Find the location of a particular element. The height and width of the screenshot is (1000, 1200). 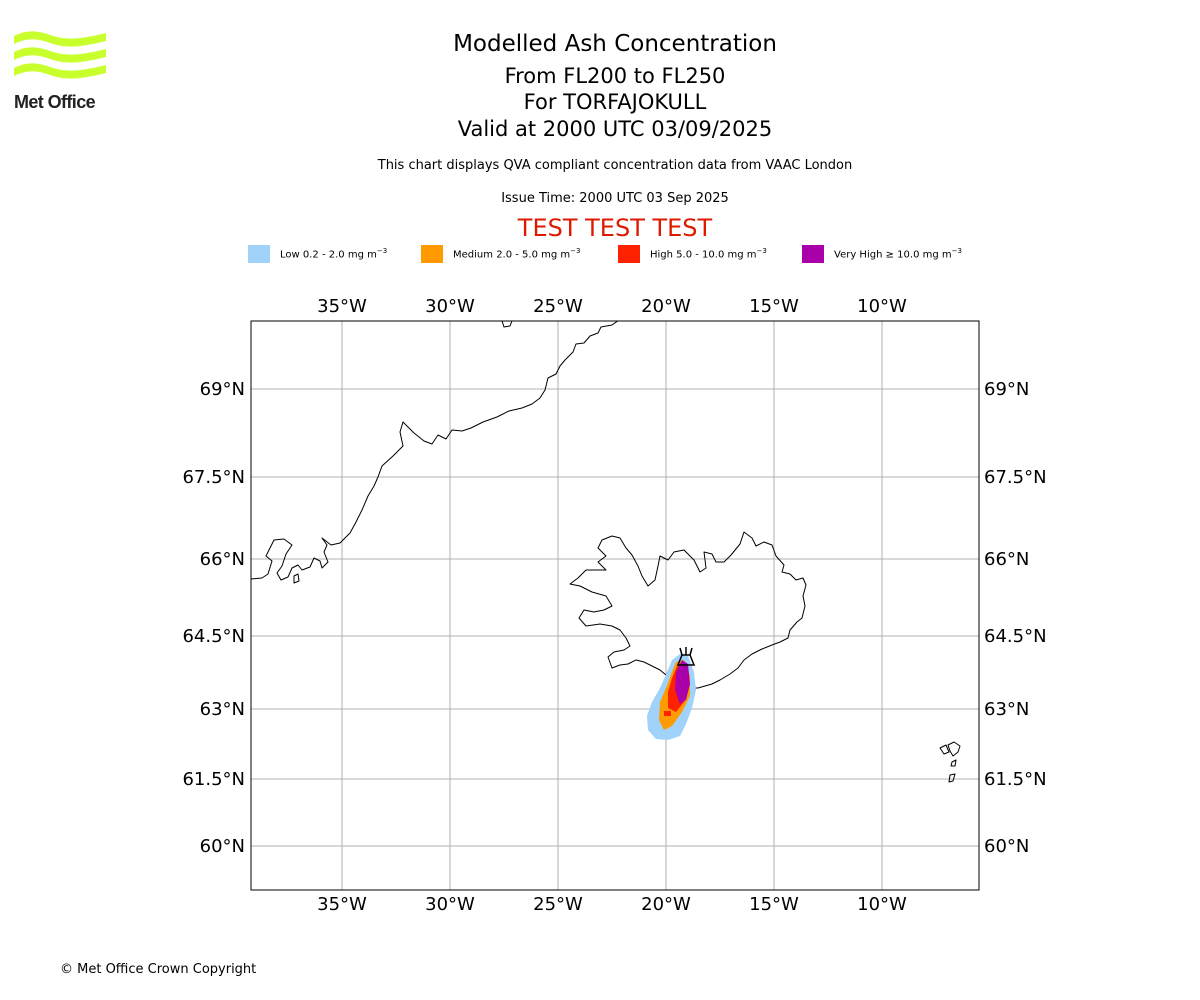

legend-item-medium: Medium 2.0 - 5.0 mg m−3 is located at coordinates (500, 254).